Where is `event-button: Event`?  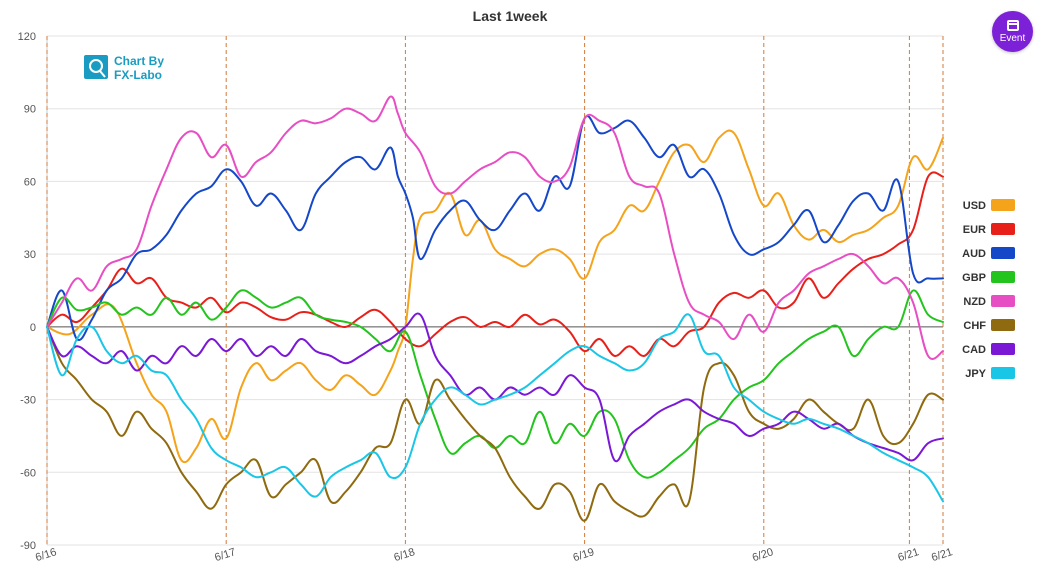 event-button: Event is located at coordinates (1012, 31).